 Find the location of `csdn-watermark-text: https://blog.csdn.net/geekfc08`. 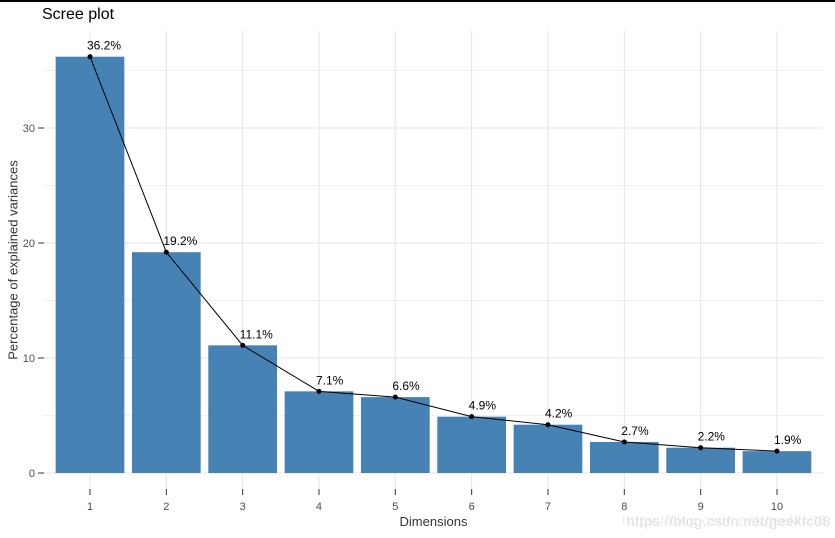

csdn-watermark-text: https://blog.csdn.net/geekfc08 is located at coordinates (728, 521).